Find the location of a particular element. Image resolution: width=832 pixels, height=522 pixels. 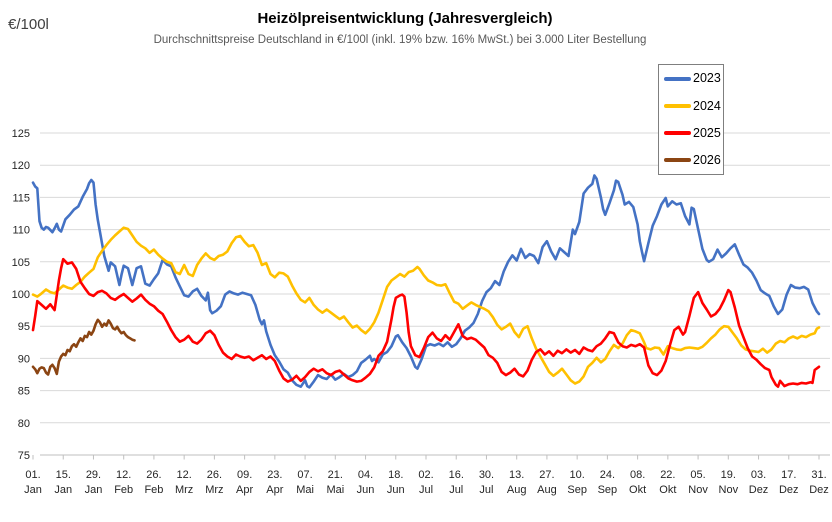

svg-text:03.Dez: 03. Dez is located at coordinates (759, 482).